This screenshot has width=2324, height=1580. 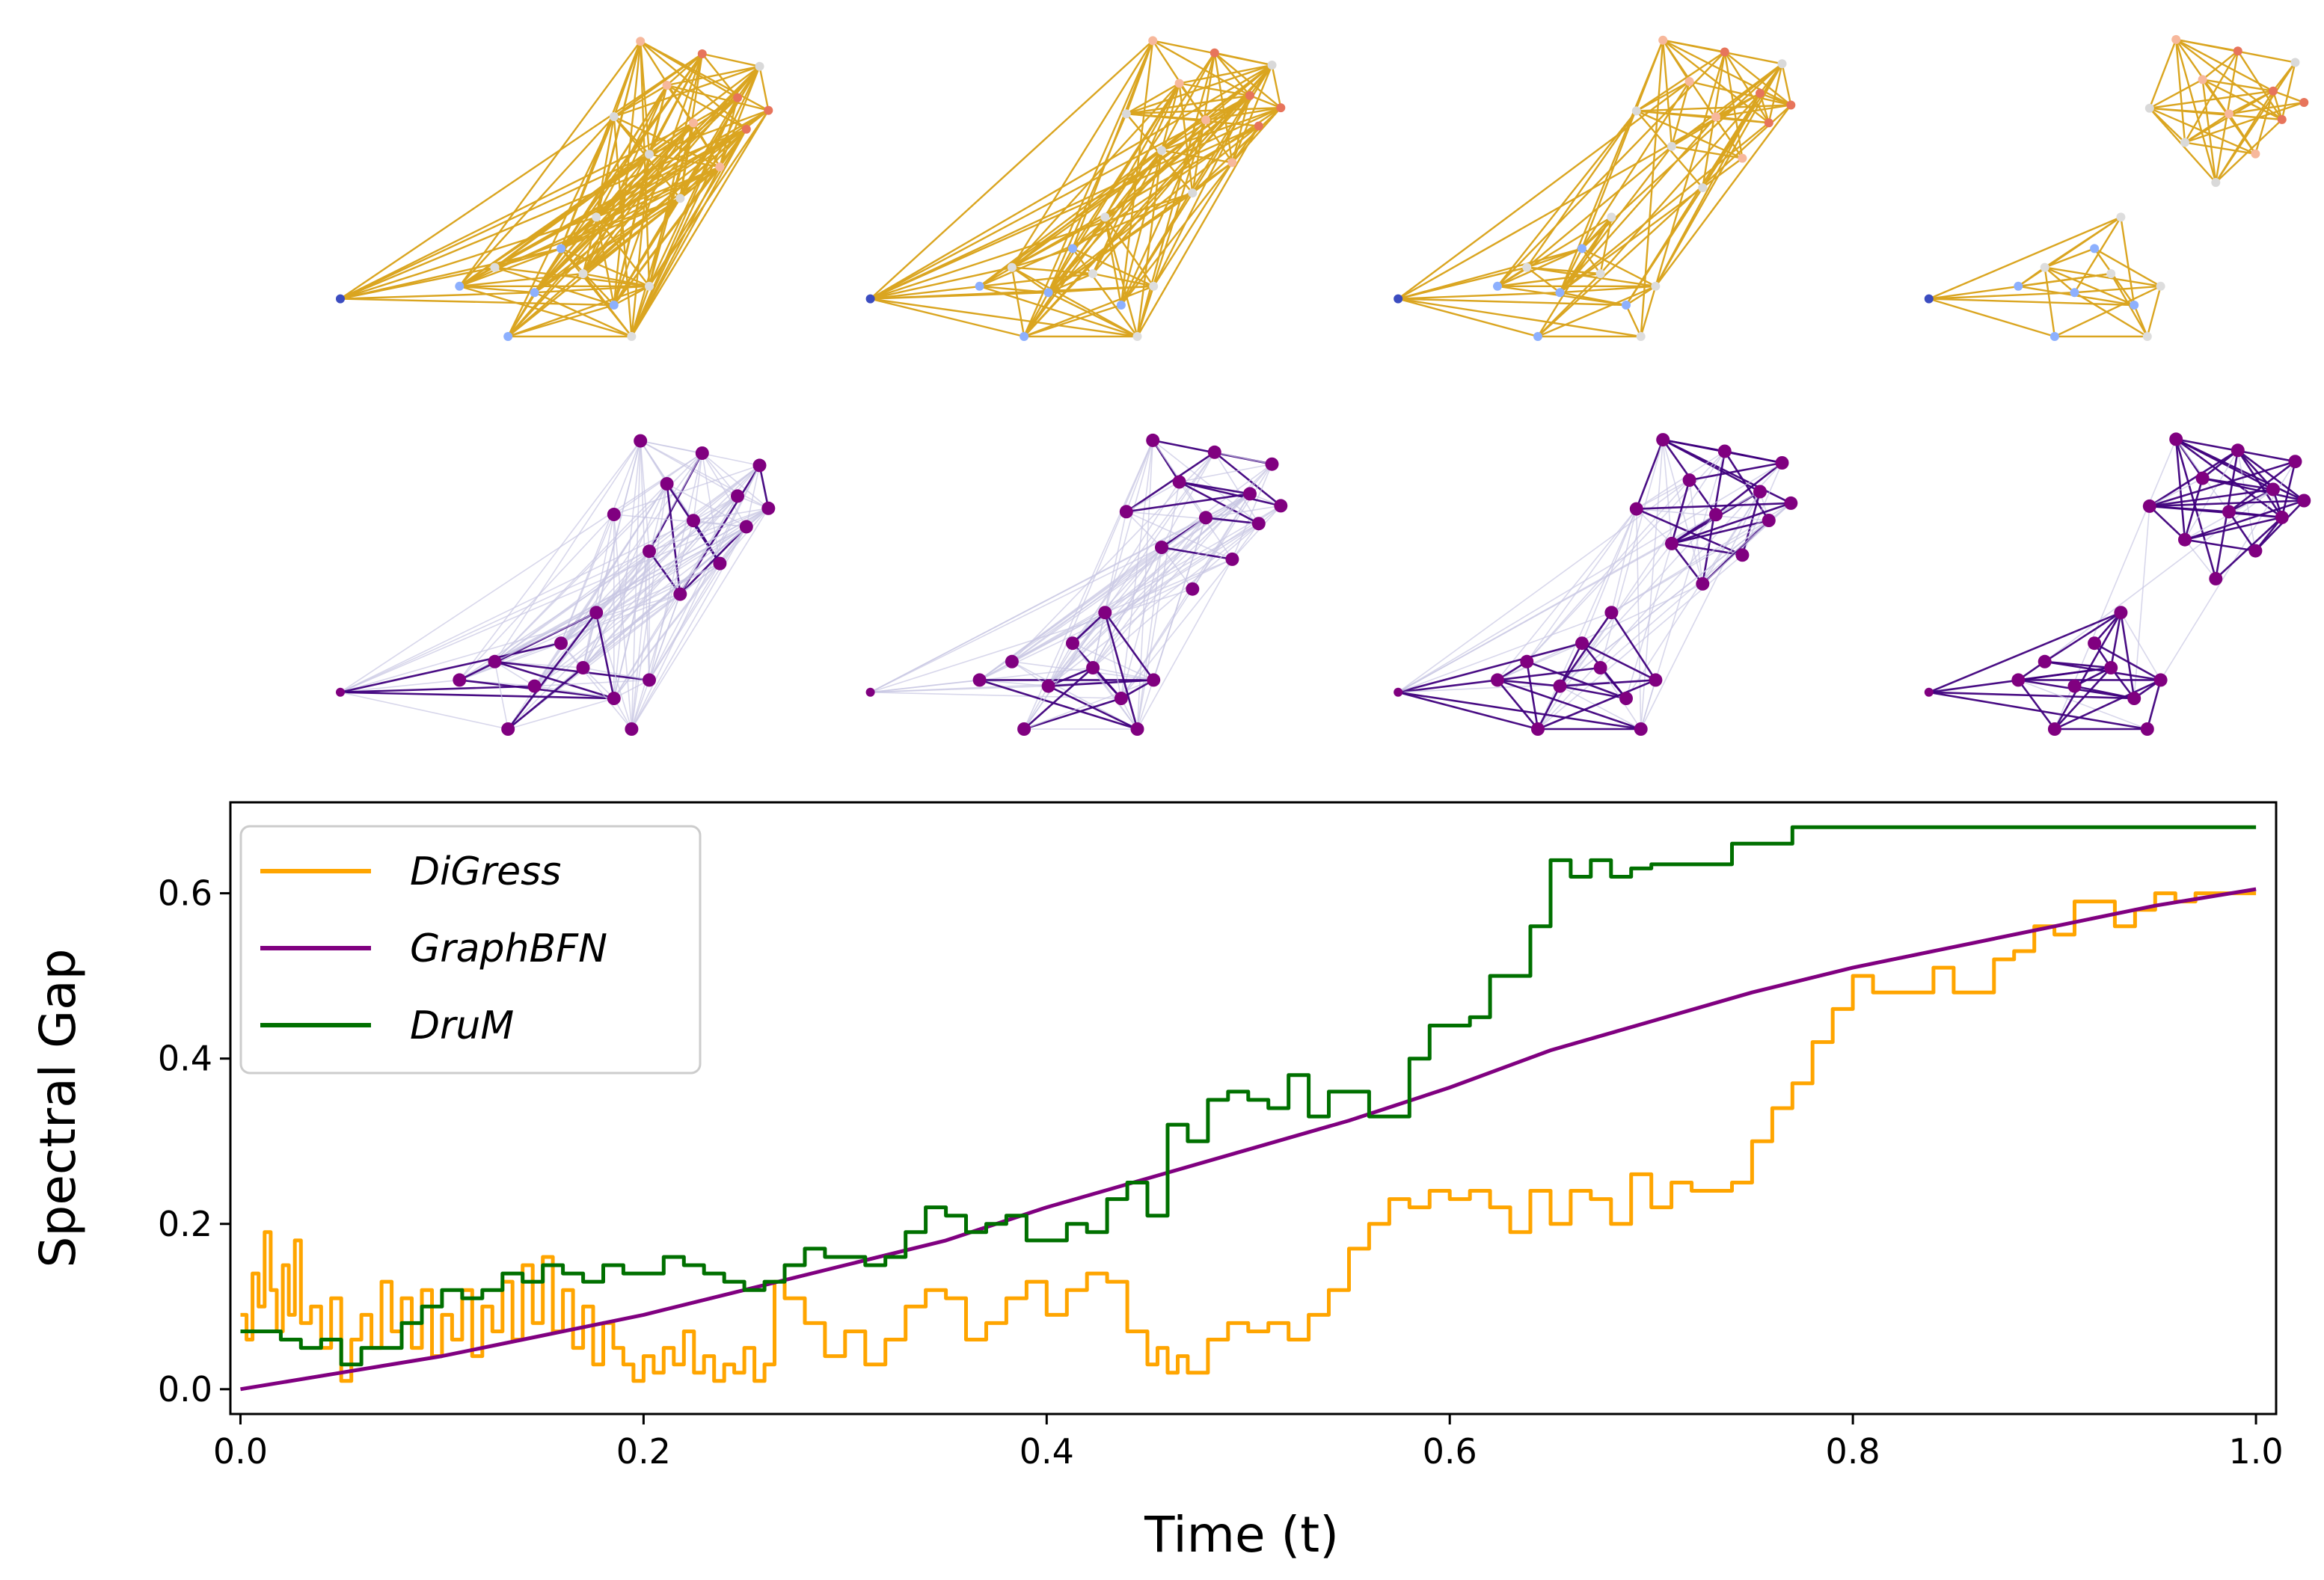 What do you see at coordinates (470, 950) in the screenshot?
I see `legend-box` at bounding box center [470, 950].